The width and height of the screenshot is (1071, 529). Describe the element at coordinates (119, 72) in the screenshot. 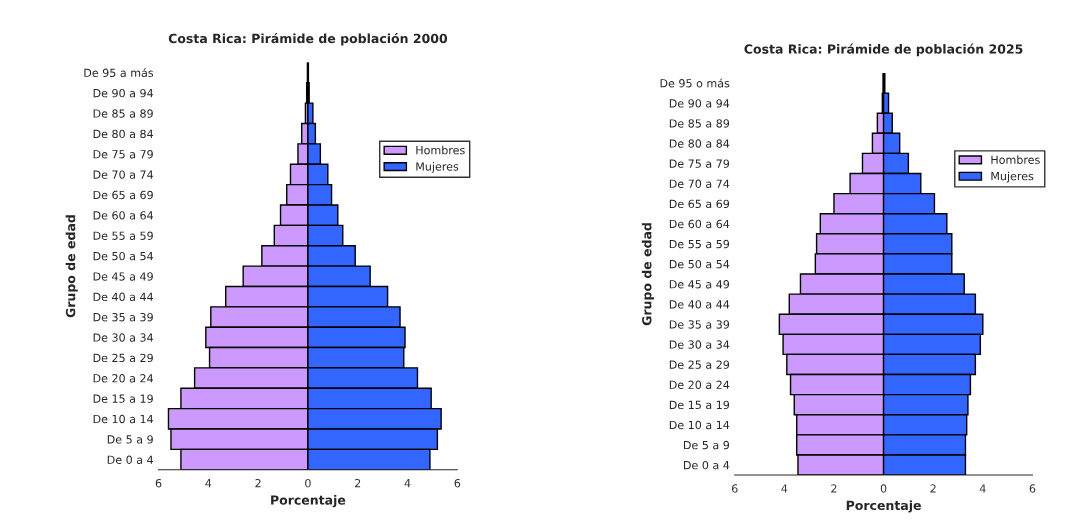

I see `y-tick-label: De 95 a más` at that location.